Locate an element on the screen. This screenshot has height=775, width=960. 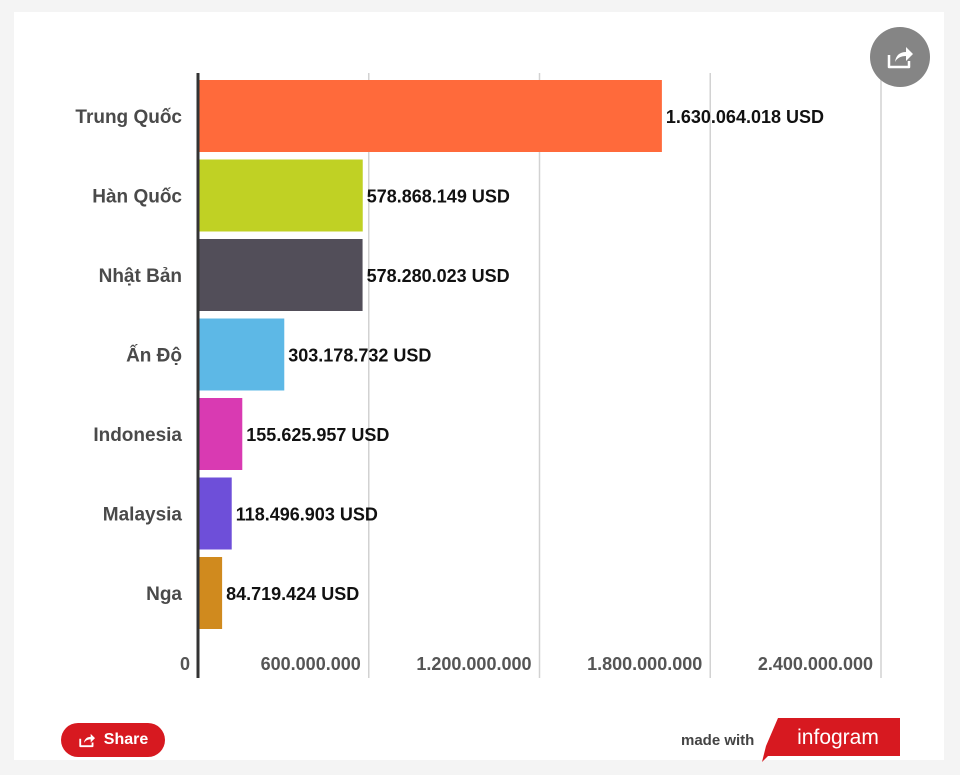
x-tick-label: 1.800.000.000 is located at coordinates (644, 664).